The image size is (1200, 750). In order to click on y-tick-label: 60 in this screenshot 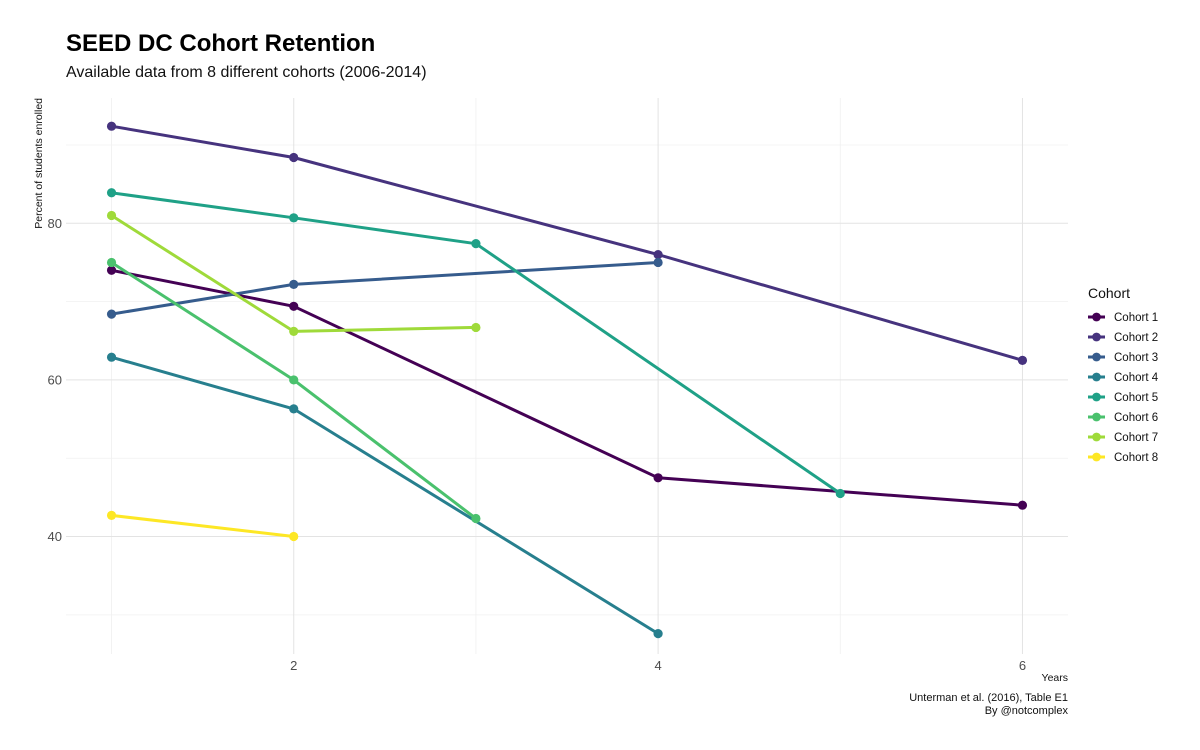, I will do `click(55, 379)`.